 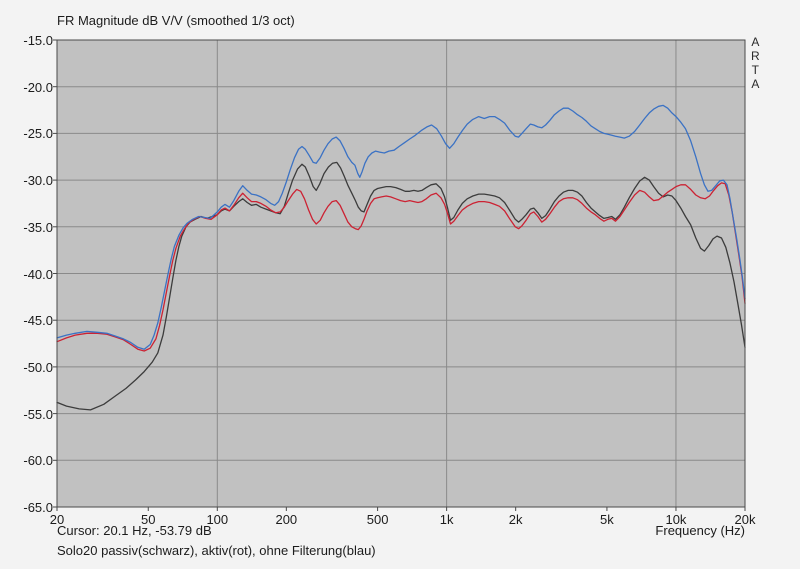 I want to click on x-tick-label: 20k, so click(x=745, y=519).